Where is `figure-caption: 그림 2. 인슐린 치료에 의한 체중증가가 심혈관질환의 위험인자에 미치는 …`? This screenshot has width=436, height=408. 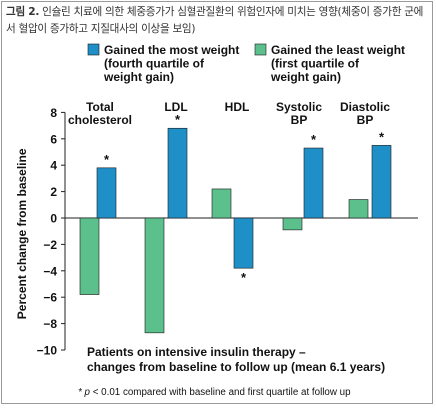
figure-caption: 그림 2. 인슐린 치료에 의한 체중증가가 심혈관질환의 위험인자에 미치는 … is located at coordinates (219, 21).